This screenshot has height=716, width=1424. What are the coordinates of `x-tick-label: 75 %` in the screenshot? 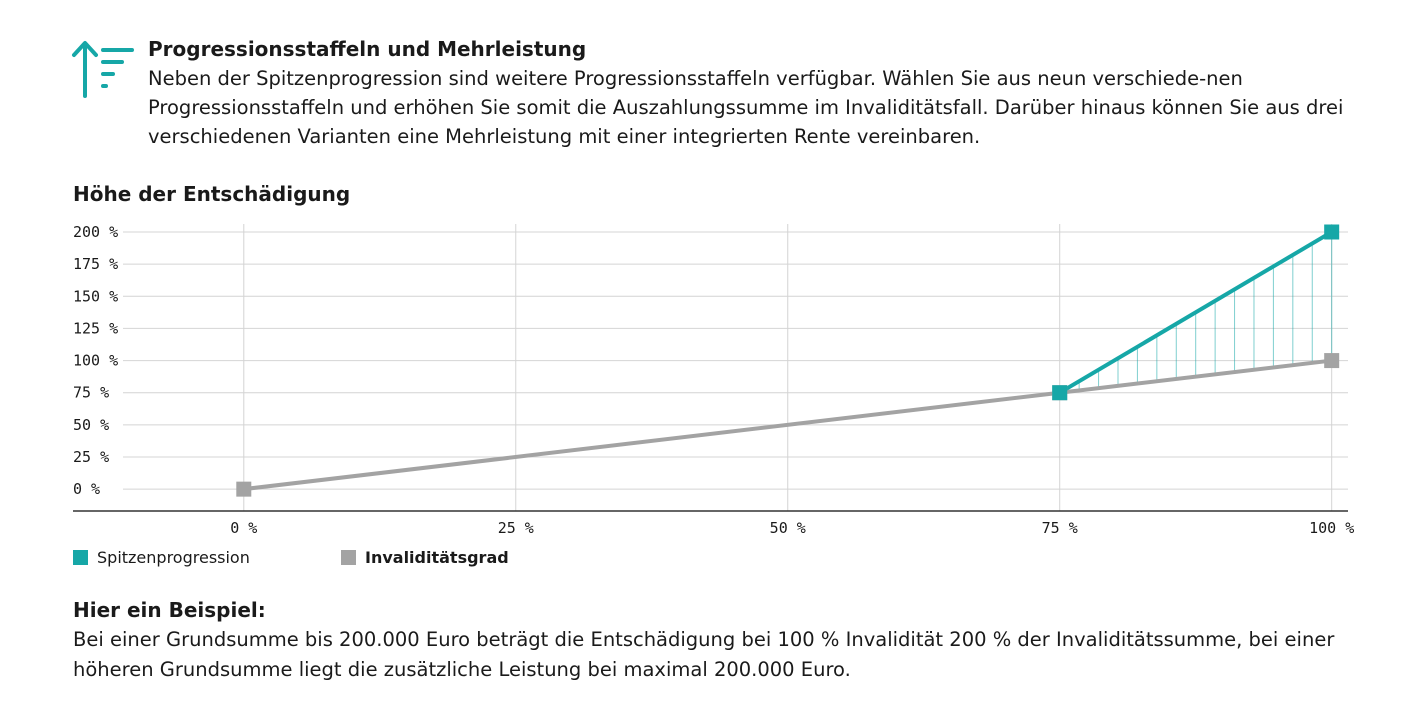 It's located at (1060, 528).